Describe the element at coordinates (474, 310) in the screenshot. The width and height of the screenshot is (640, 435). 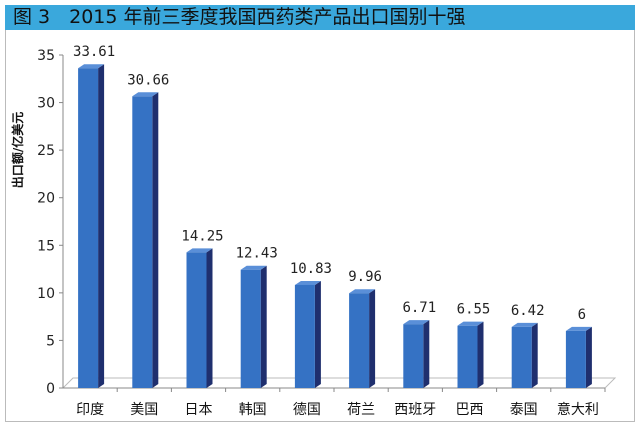
I see `data-label: 6.55` at that location.